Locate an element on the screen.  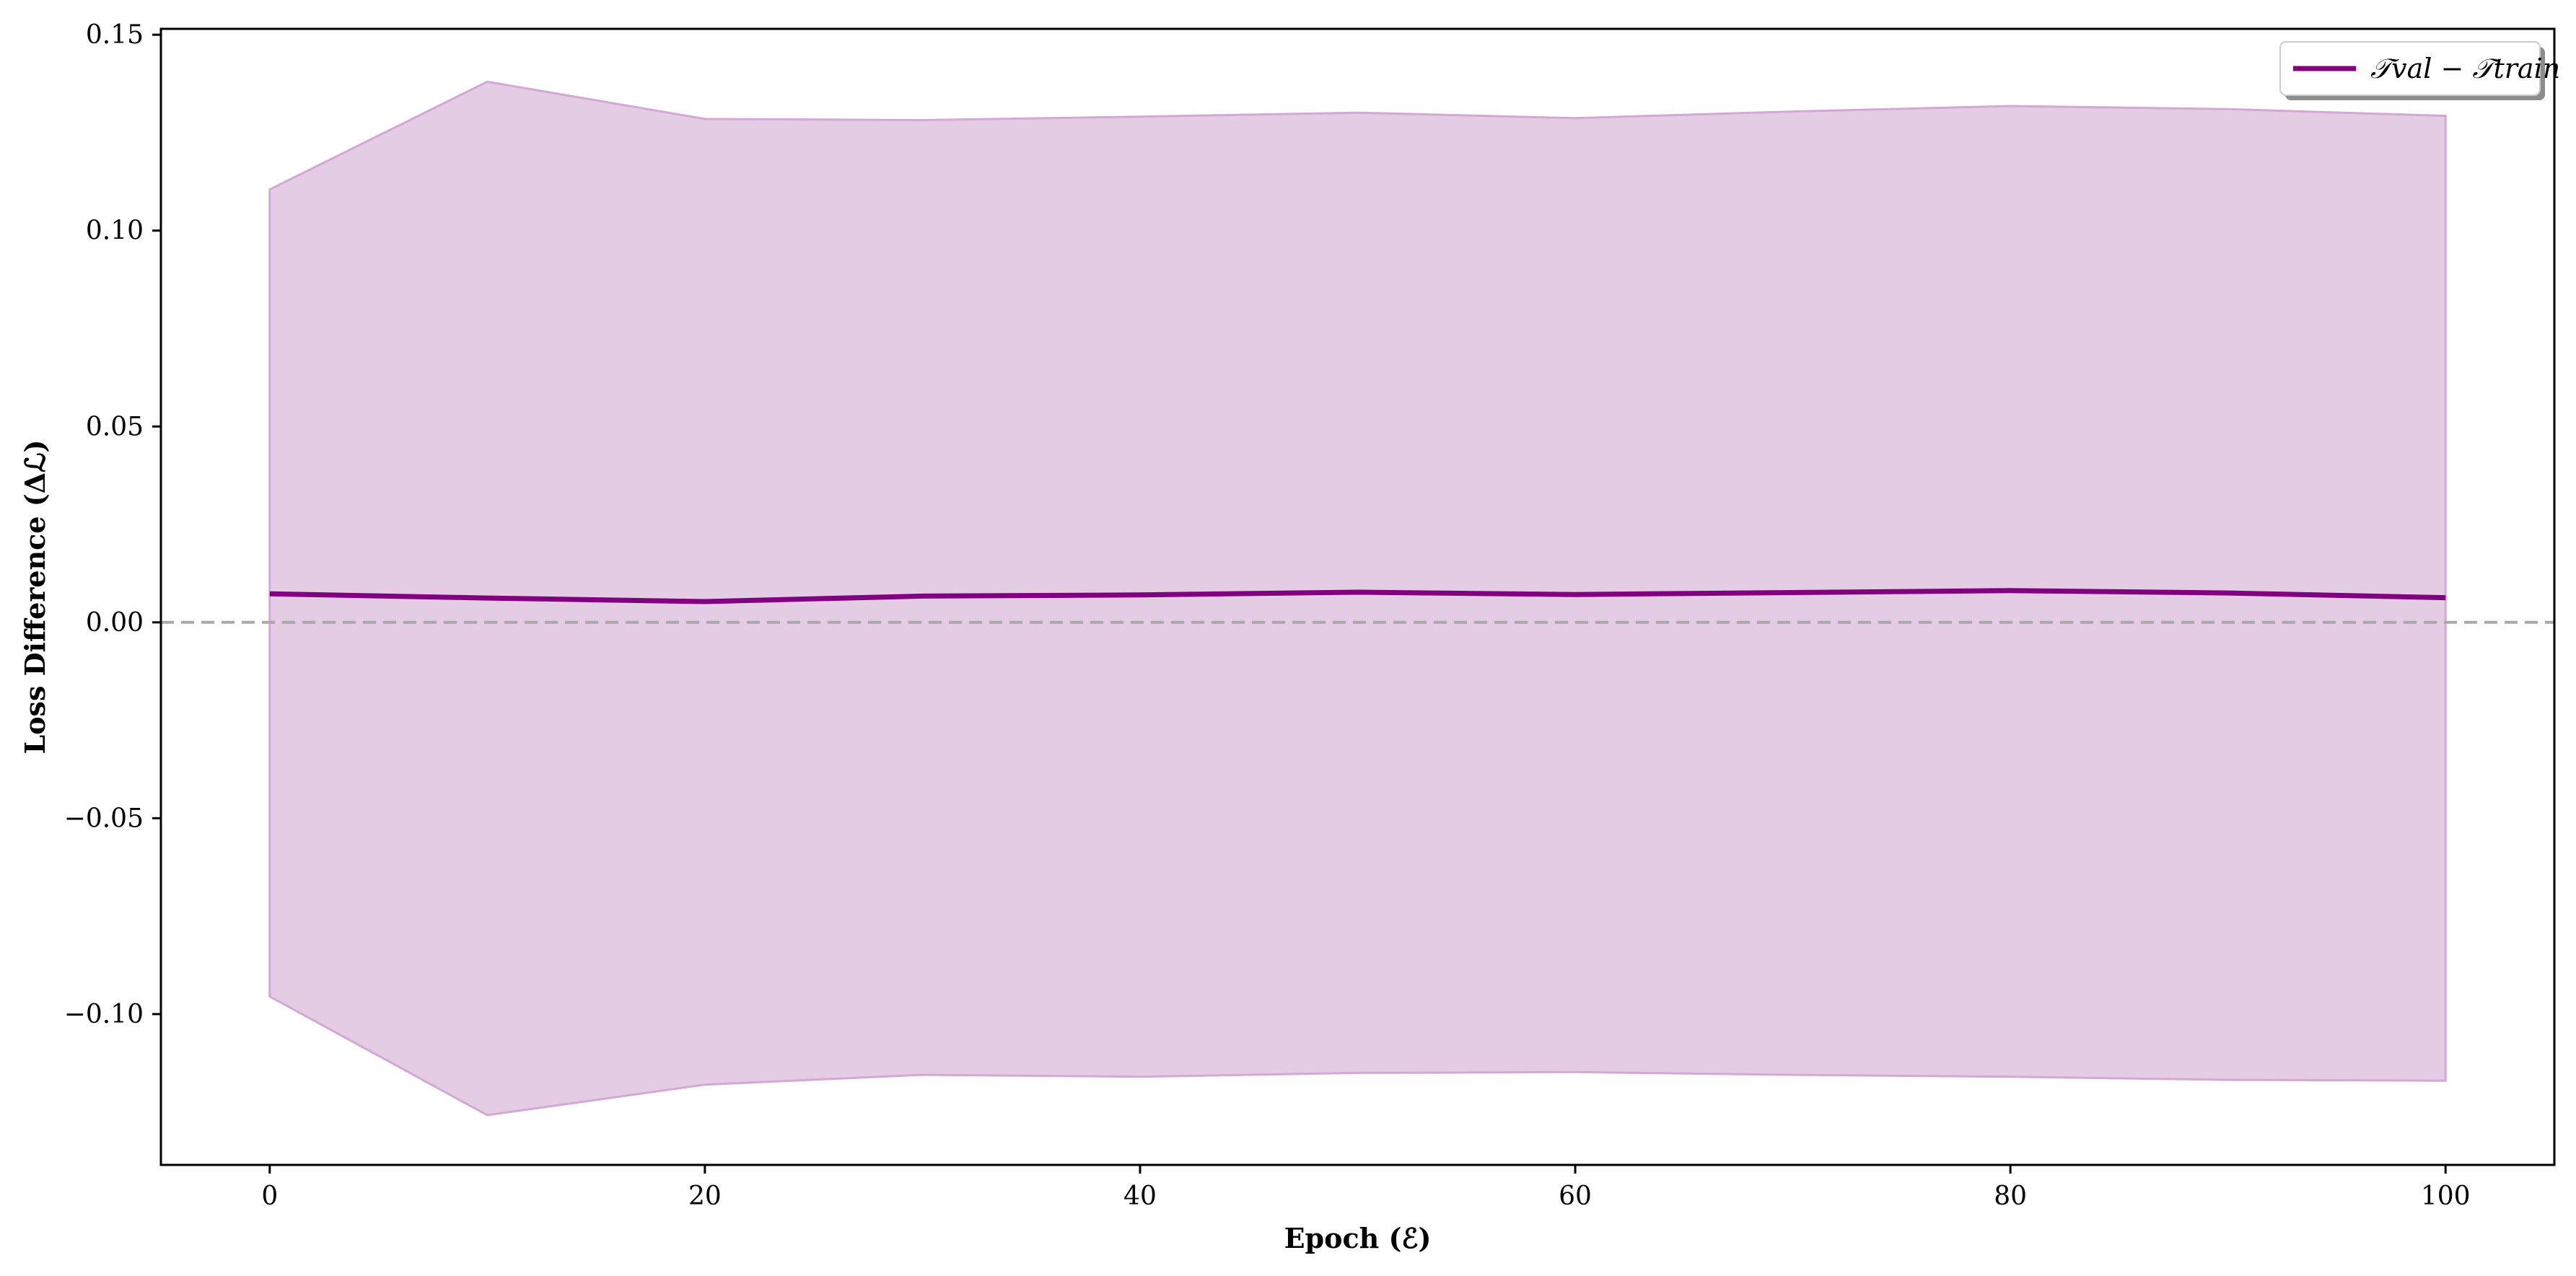
x-tick-label: 20 is located at coordinates (705, 1196).